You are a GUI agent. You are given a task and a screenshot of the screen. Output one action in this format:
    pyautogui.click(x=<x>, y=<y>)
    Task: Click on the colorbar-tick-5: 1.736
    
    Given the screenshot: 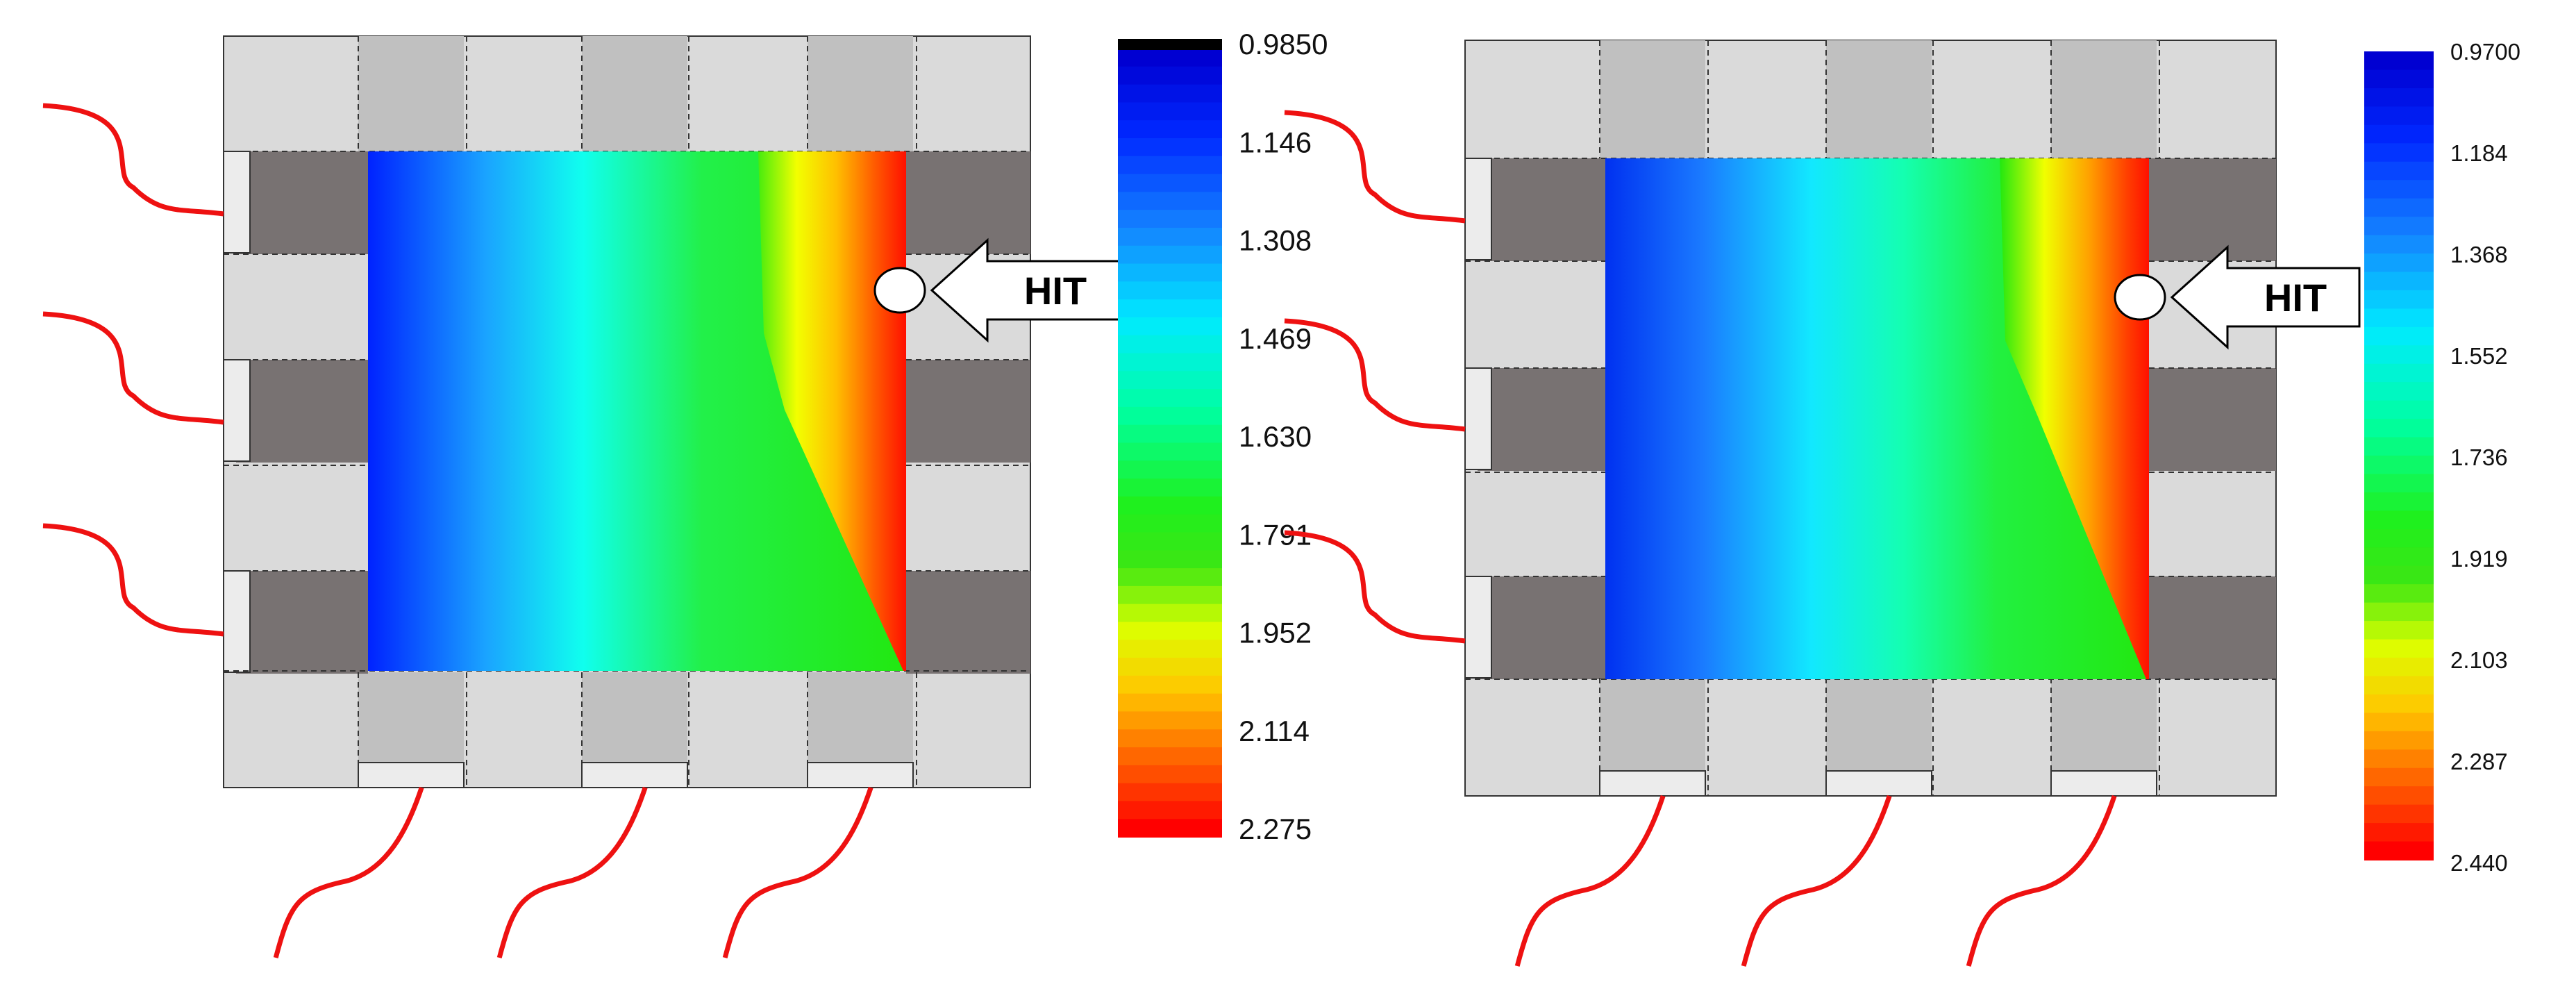 What is the action you would take?
    pyautogui.click(x=2479, y=457)
    